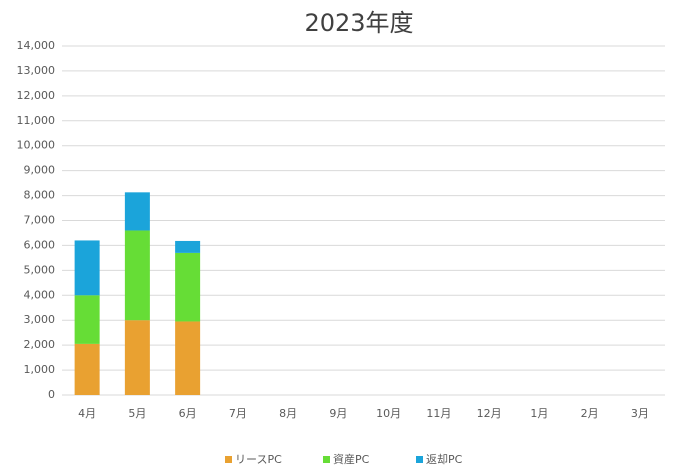  What do you see at coordinates (188, 413) in the screenshot?
I see `x-tick-label: 6月` at bounding box center [188, 413].